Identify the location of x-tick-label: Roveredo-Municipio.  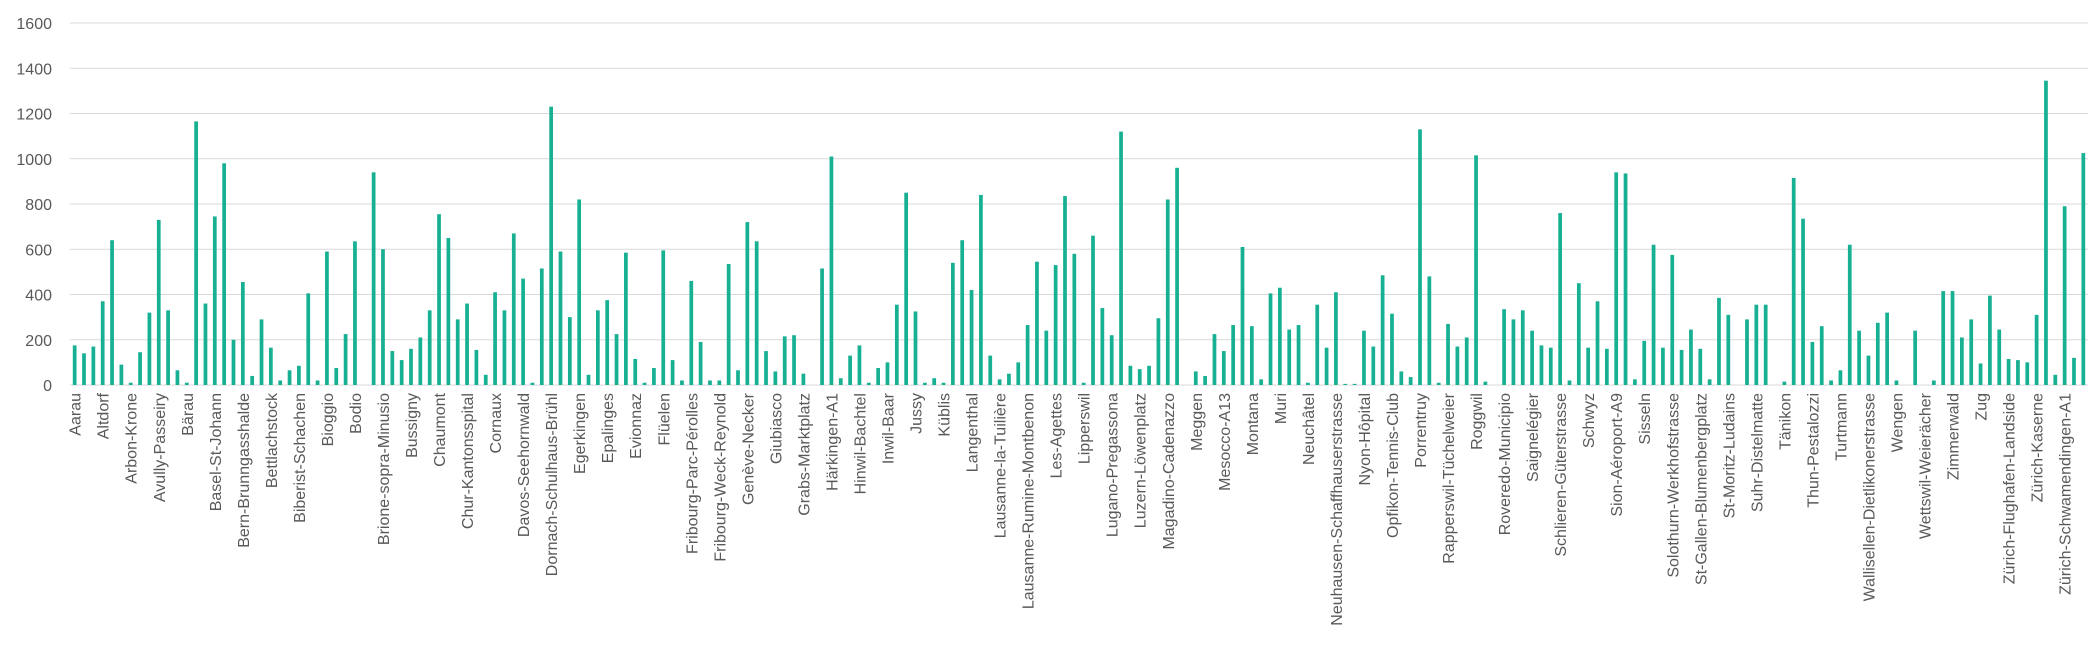
(1505, 464).